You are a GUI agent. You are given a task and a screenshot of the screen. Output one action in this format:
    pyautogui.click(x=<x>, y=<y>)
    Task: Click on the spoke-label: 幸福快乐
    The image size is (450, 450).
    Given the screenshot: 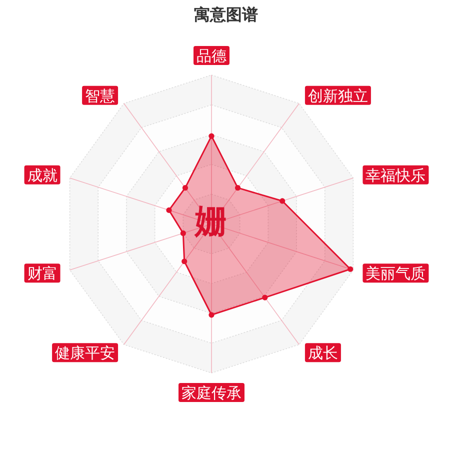 What is the action you would take?
    pyautogui.click(x=396, y=175)
    